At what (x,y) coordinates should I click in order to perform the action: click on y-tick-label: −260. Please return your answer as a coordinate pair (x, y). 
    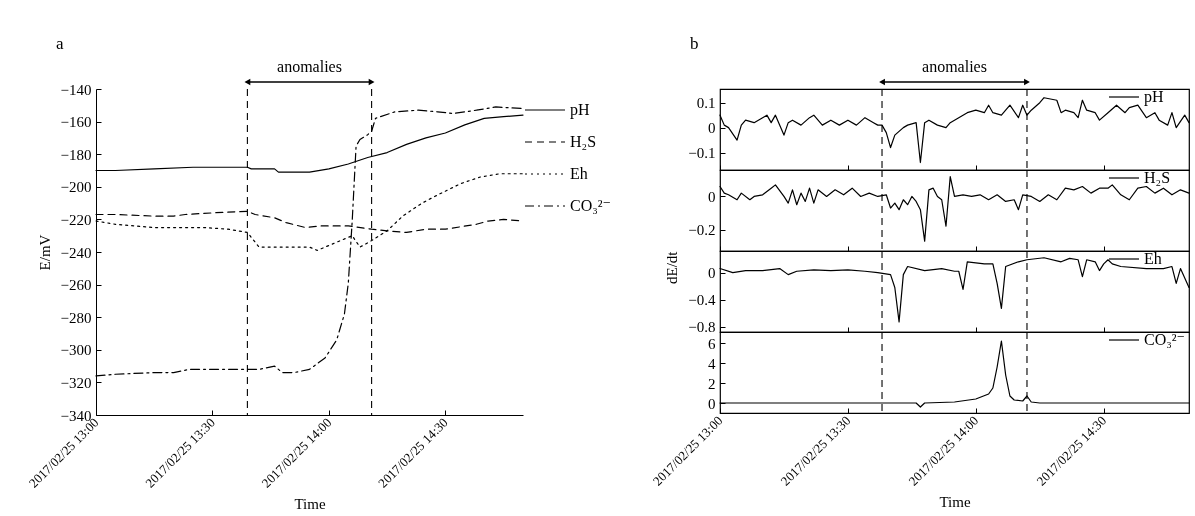
    Looking at the image, I should click on (76, 285).